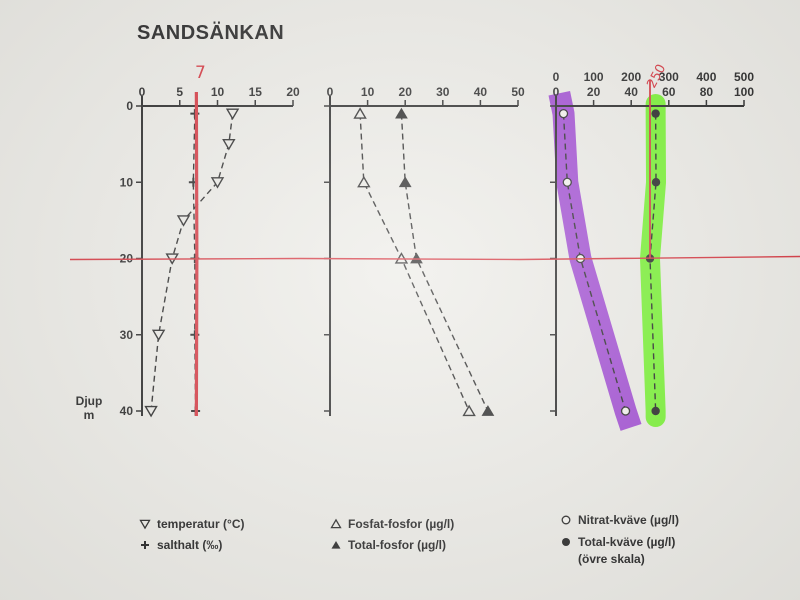 The height and width of the screenshot is (600, 800). I want to click on legend-total-nitrogen-label: Total-kväve (µg/l), so click(626, 542).